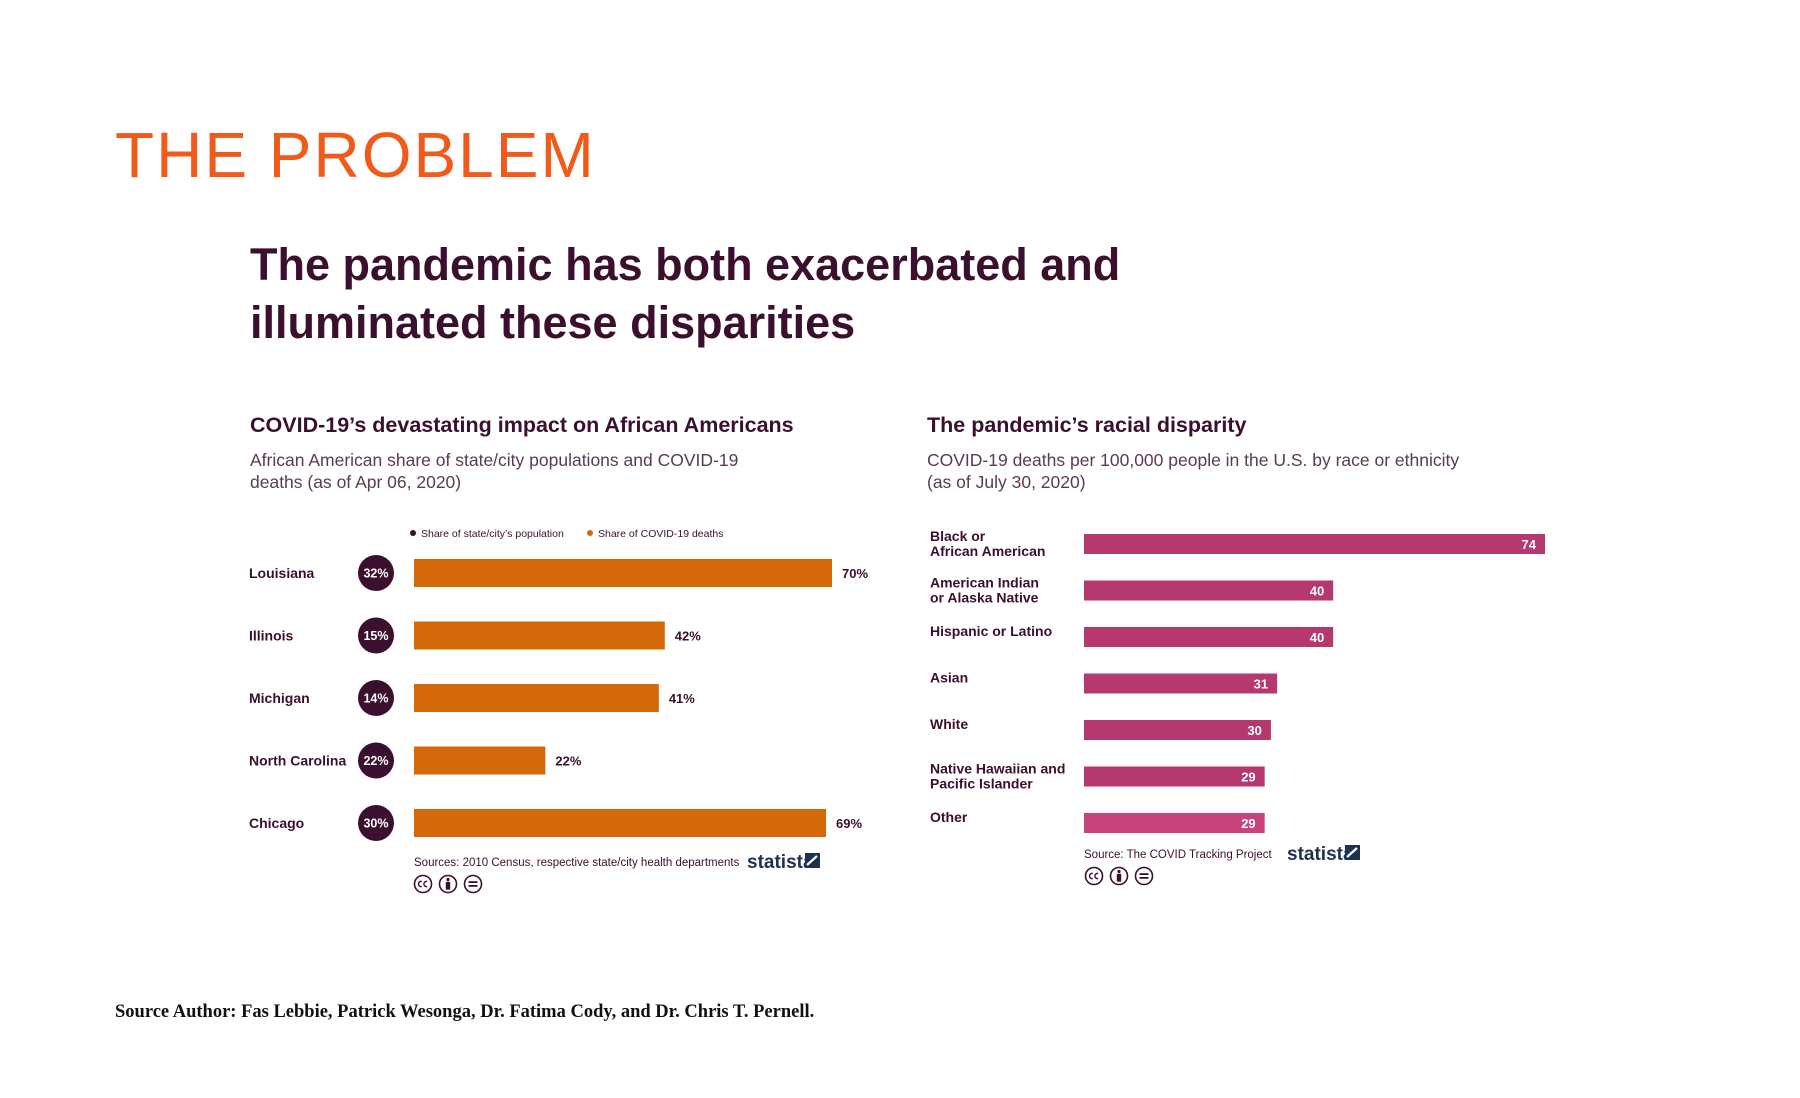 This screenshot has width=1800, height=1098. I want to click on chart1-deaths-label: 69%, so click(849, 823).